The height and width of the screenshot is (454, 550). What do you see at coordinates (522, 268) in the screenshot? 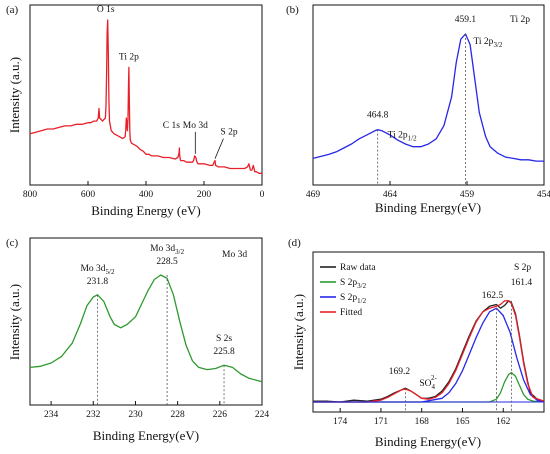
I see `panel-title: S 2p` at bounding box center [522, 268].